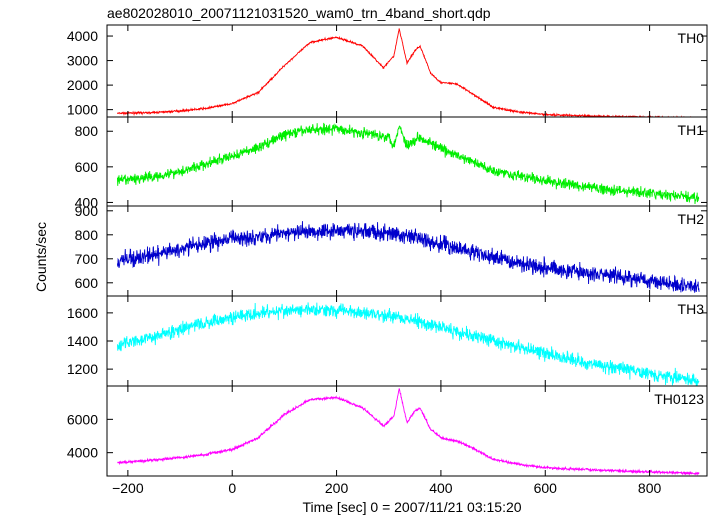 This screenshot has width=717, height=516. What do you see at coordinates (408, 257) in the screenshot?
I see `series-line-th2` at bounding box center [408, 257].